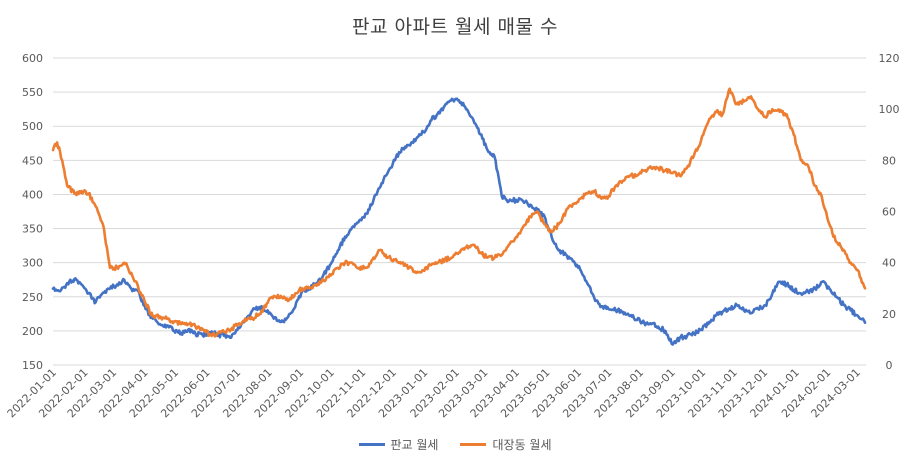  Describe the element at coordinates (414, 445) in the screenshot. I see `legend-label: 판교 월세` at that location.